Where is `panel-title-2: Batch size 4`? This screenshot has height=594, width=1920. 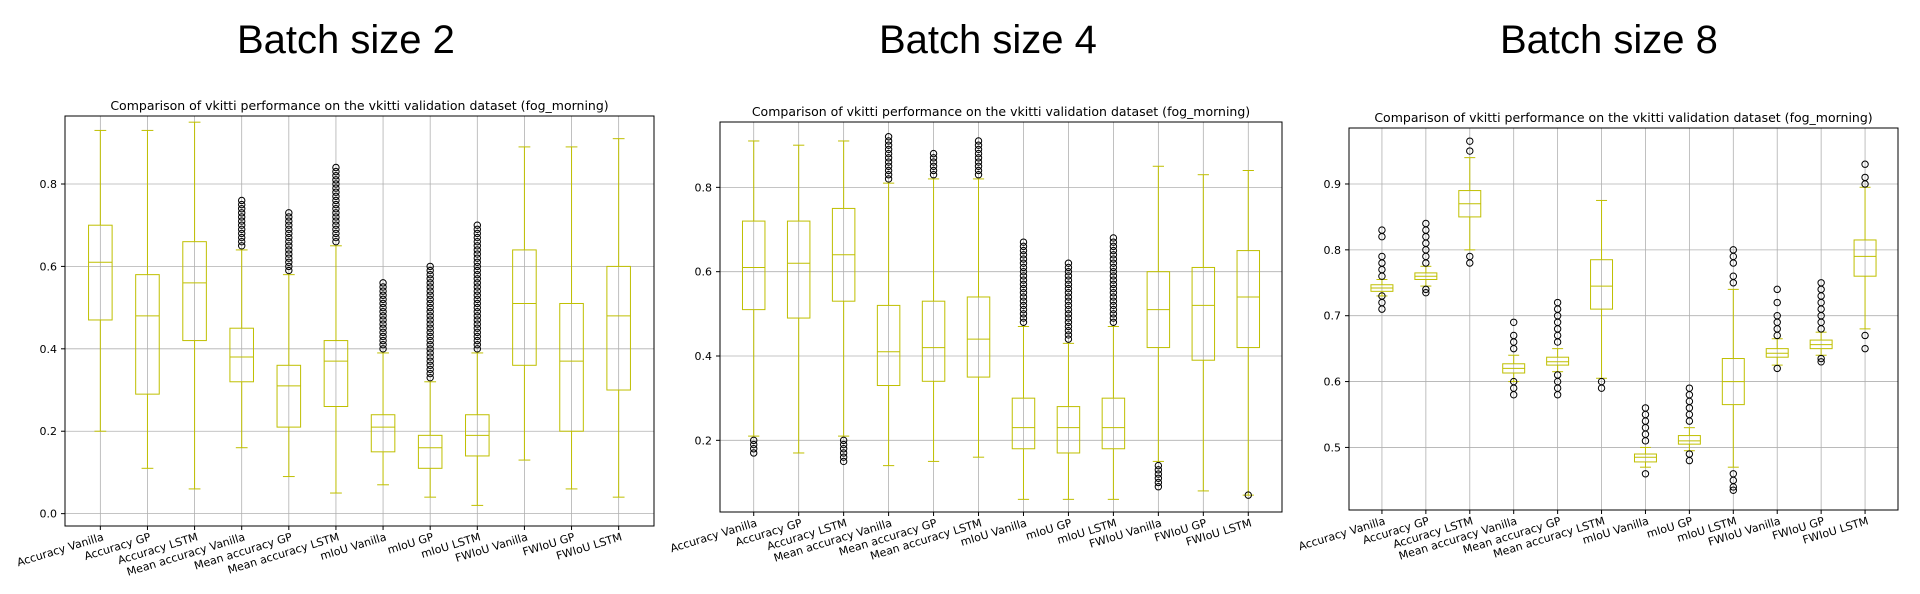 panel-title-2: Batch size 4 is located at coordinates (988, 40).